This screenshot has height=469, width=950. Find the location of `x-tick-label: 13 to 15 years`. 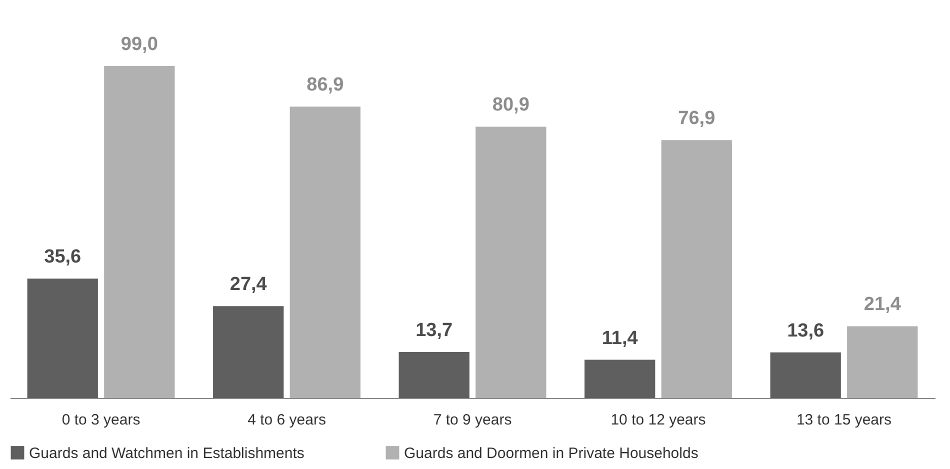

x-tick-label: 13 to 15 years is located at coordinates (844, 420).